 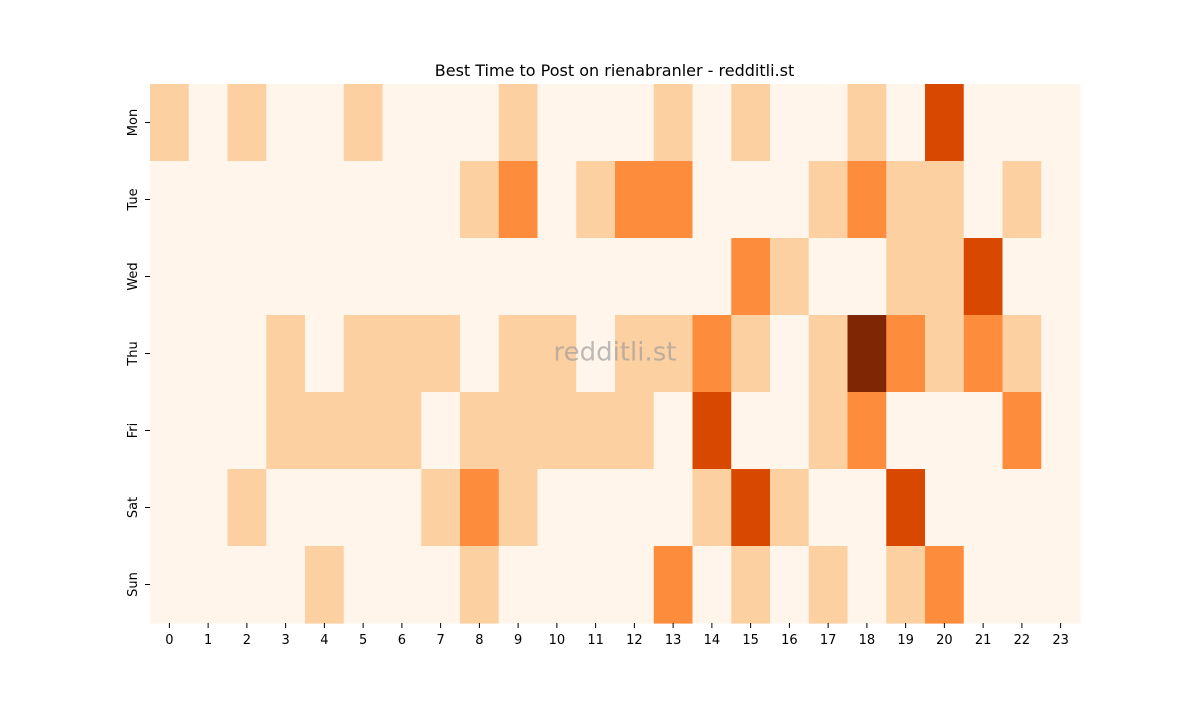 What do you see at coordinates (133, 353) in the screenshot?
I see `y-tick-label: Thu` at bounding box center [133, 353].